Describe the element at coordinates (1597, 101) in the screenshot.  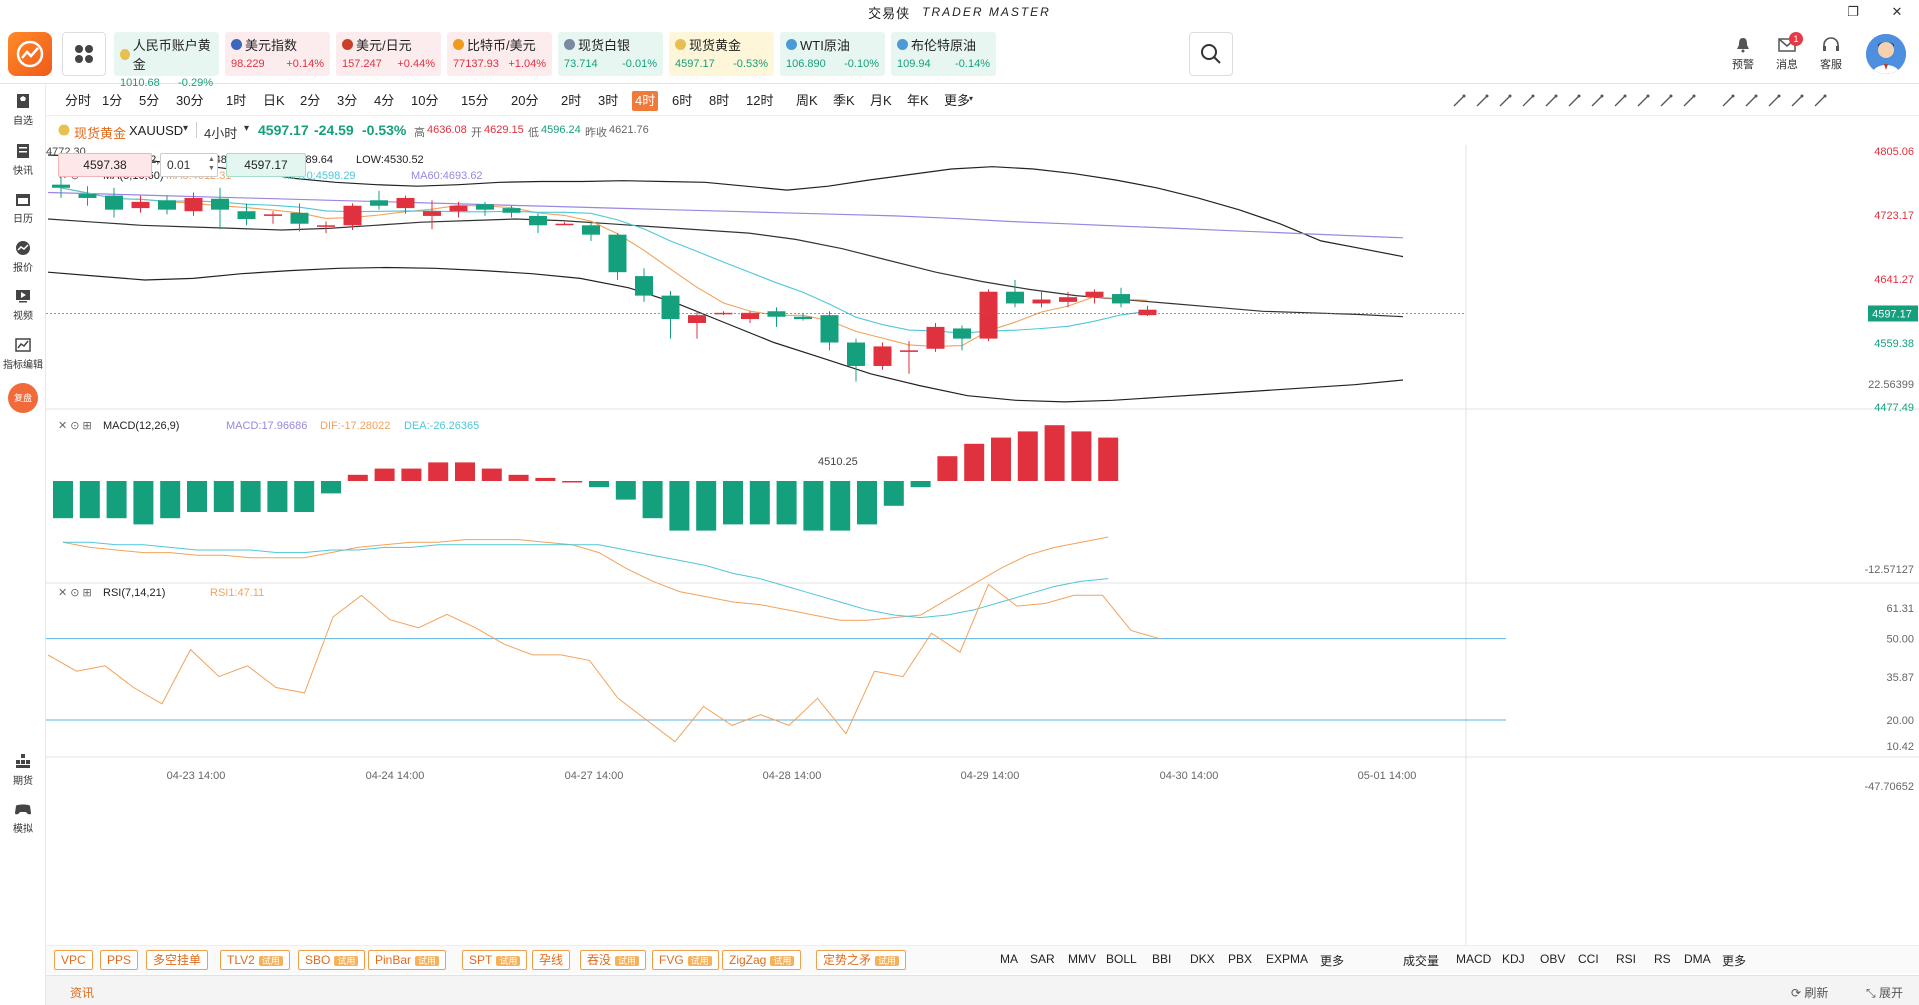
I see `gann-tool-icon` at that location.